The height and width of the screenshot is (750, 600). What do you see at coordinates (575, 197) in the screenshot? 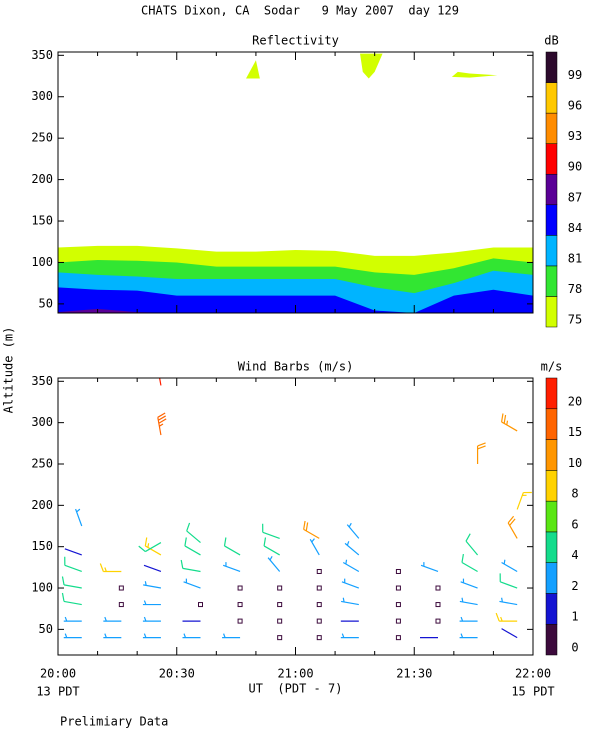
I see `colorbar-label: 87` at bounding box center [575, 197].